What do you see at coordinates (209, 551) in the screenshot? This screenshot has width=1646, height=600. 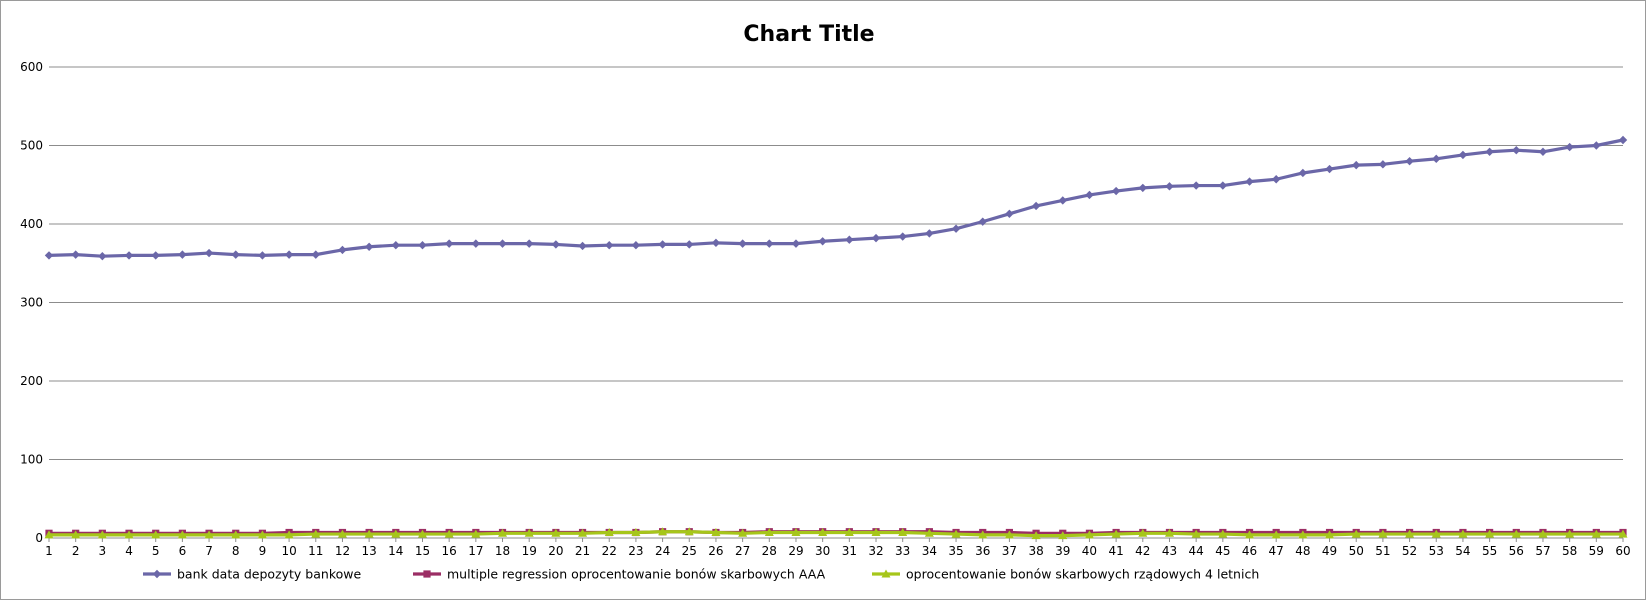 I see `x-tick-label: 7` at bounding box center [209, 551].